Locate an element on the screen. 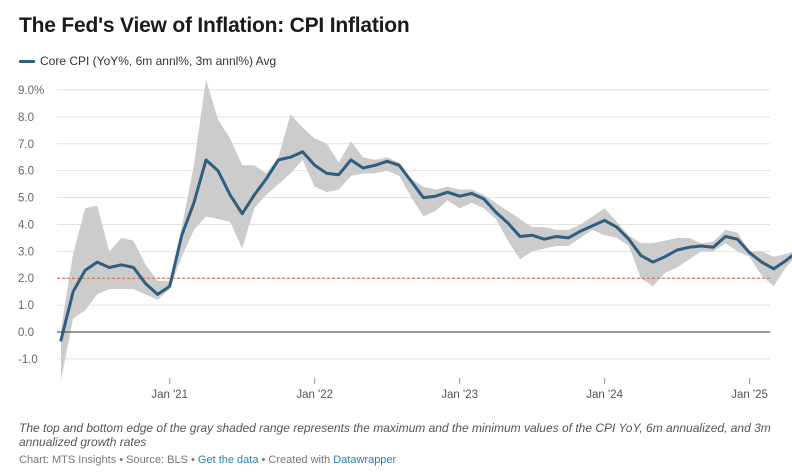 This screenshot has width=792, height=475. footer-chart-credit: Chart: MTS Insights is located at coordinates (68, 460).